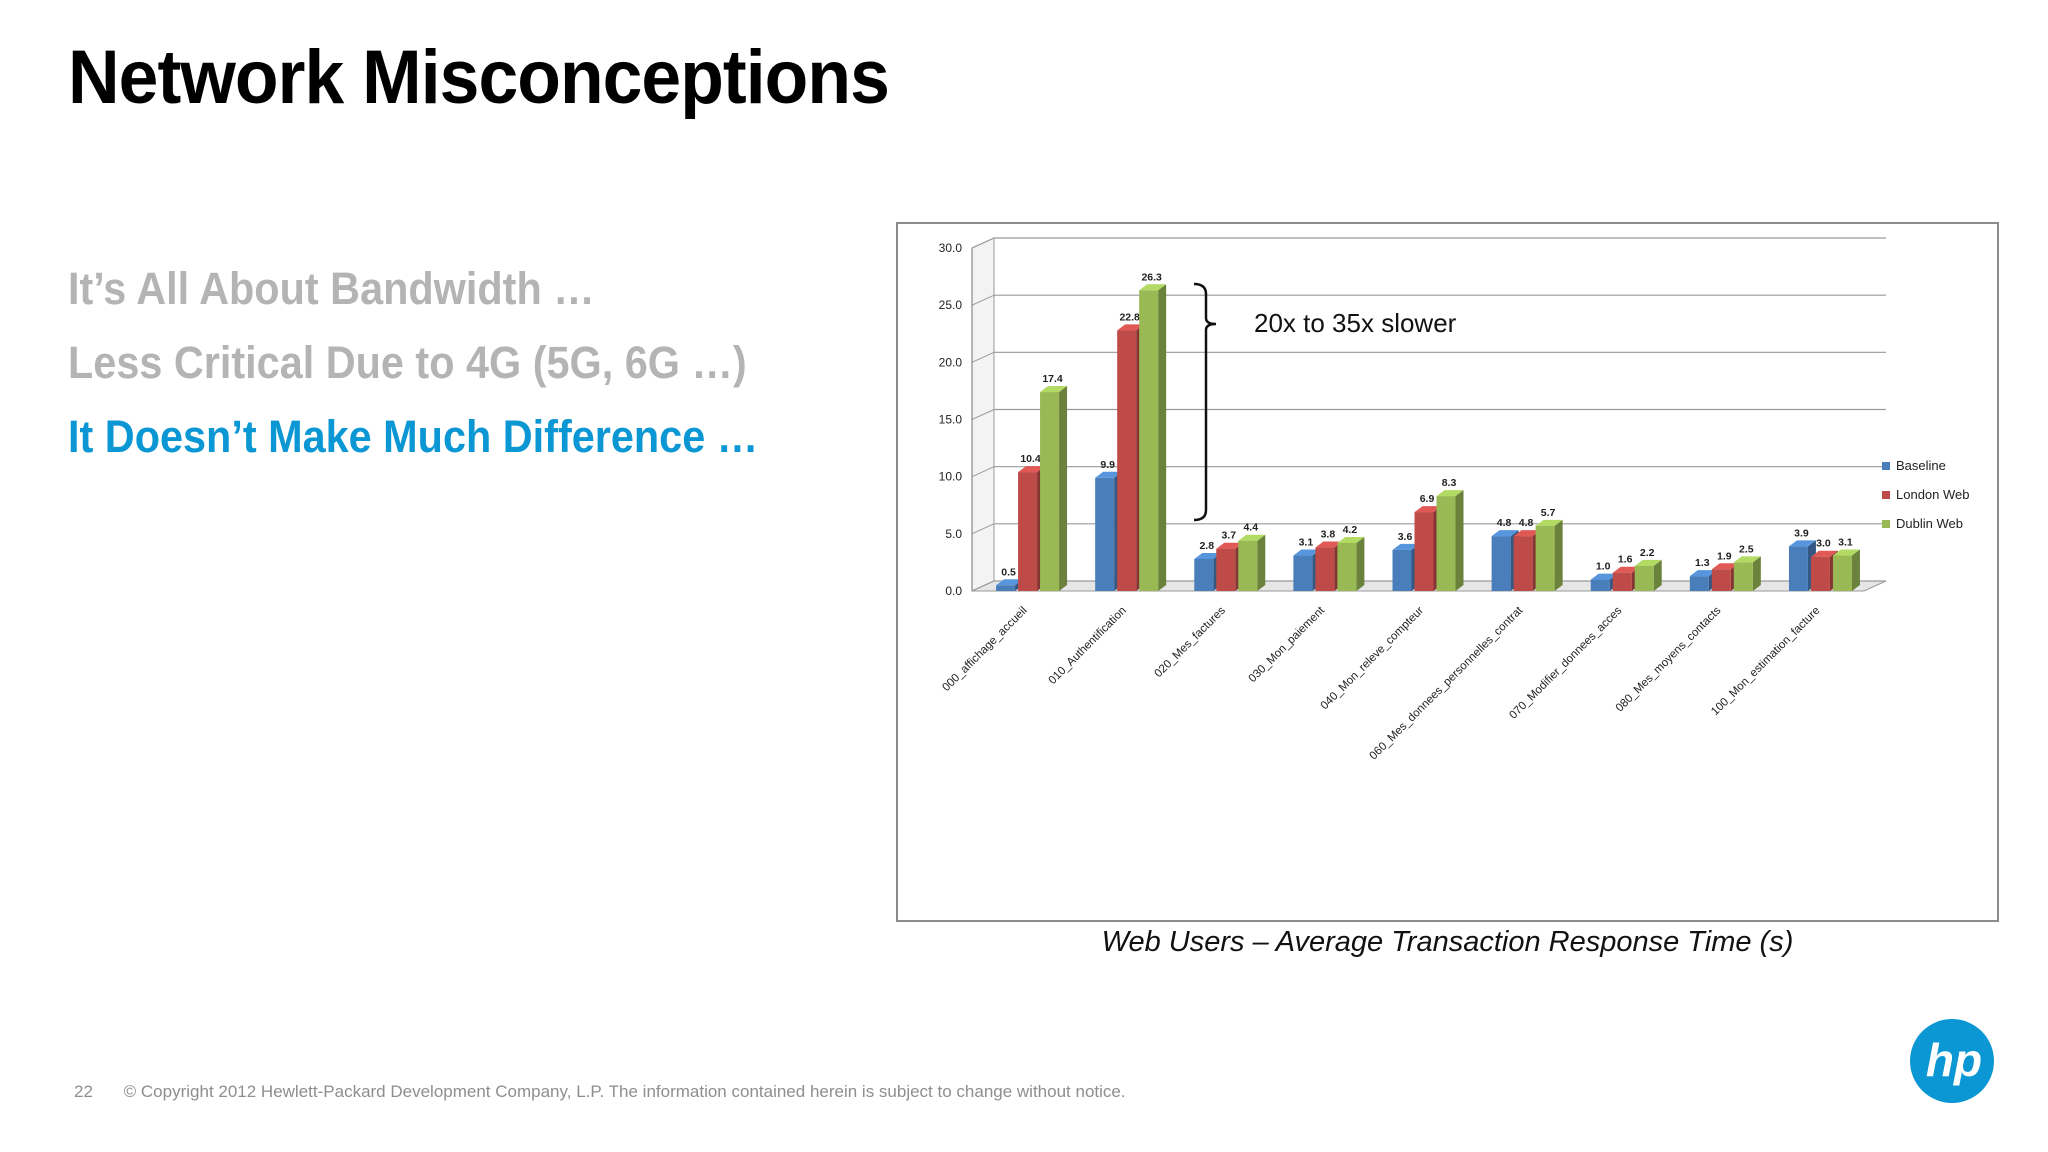  Describe the element at coordinates (1030, 459) in the screenshot. I see `data-label: 10.4` at that location.